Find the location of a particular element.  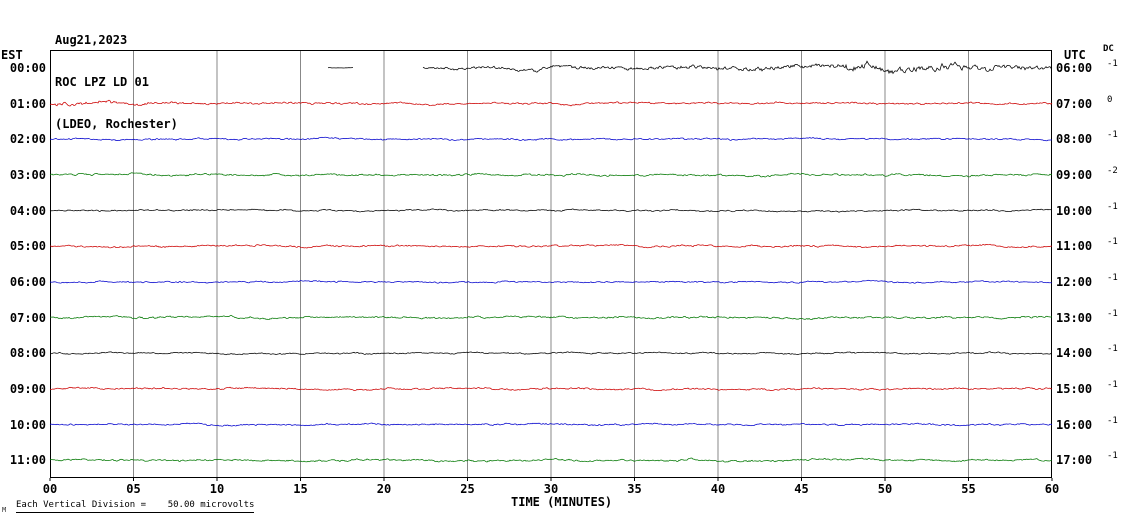

header-station-location: (LDEO, Rochester) is located at coordinates (116, 124).